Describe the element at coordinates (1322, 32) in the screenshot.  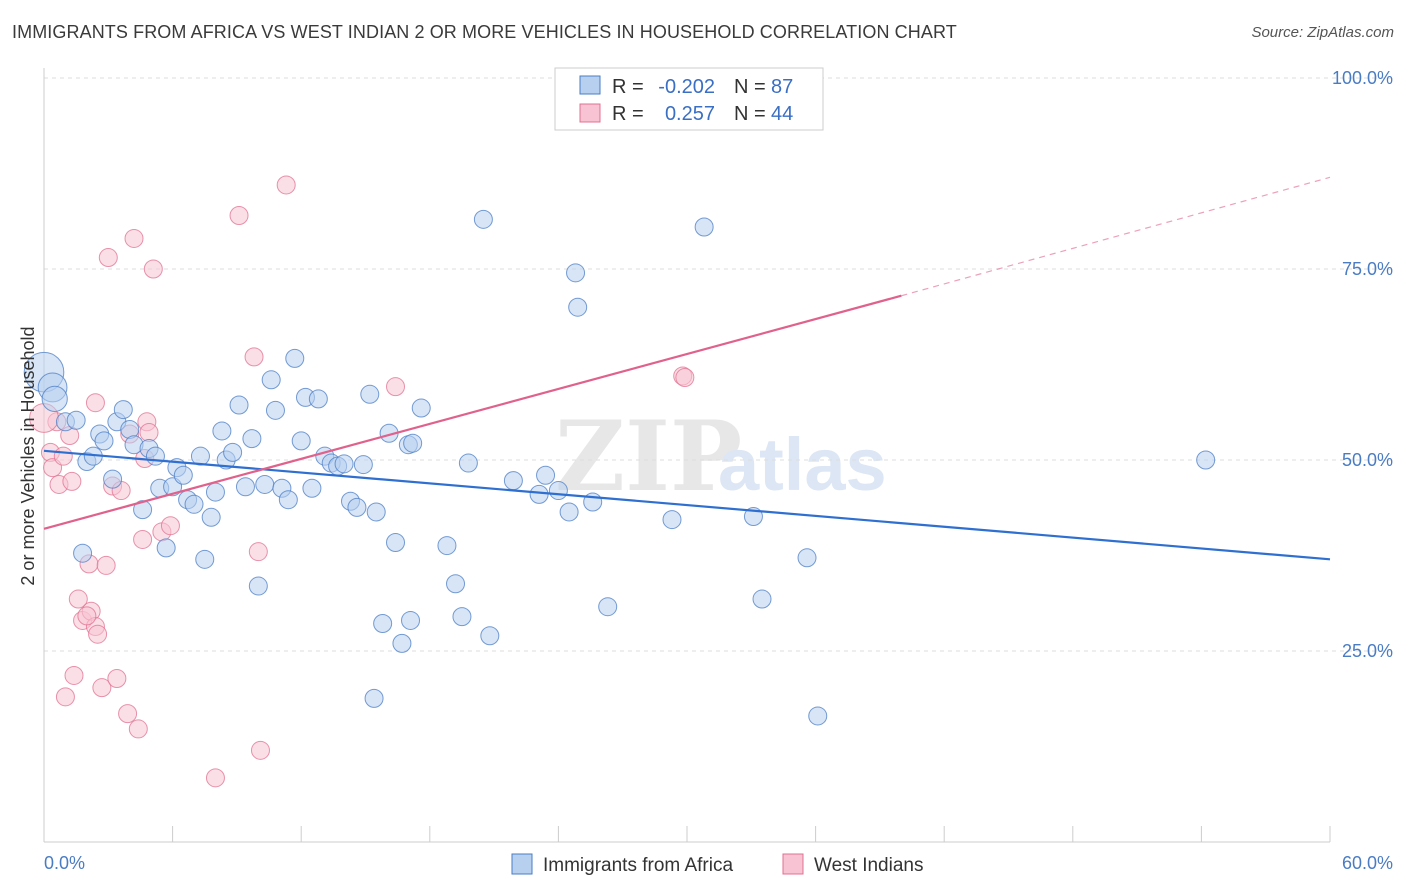
I see `source-credit: Source: ZipAtlas.com` at that location.